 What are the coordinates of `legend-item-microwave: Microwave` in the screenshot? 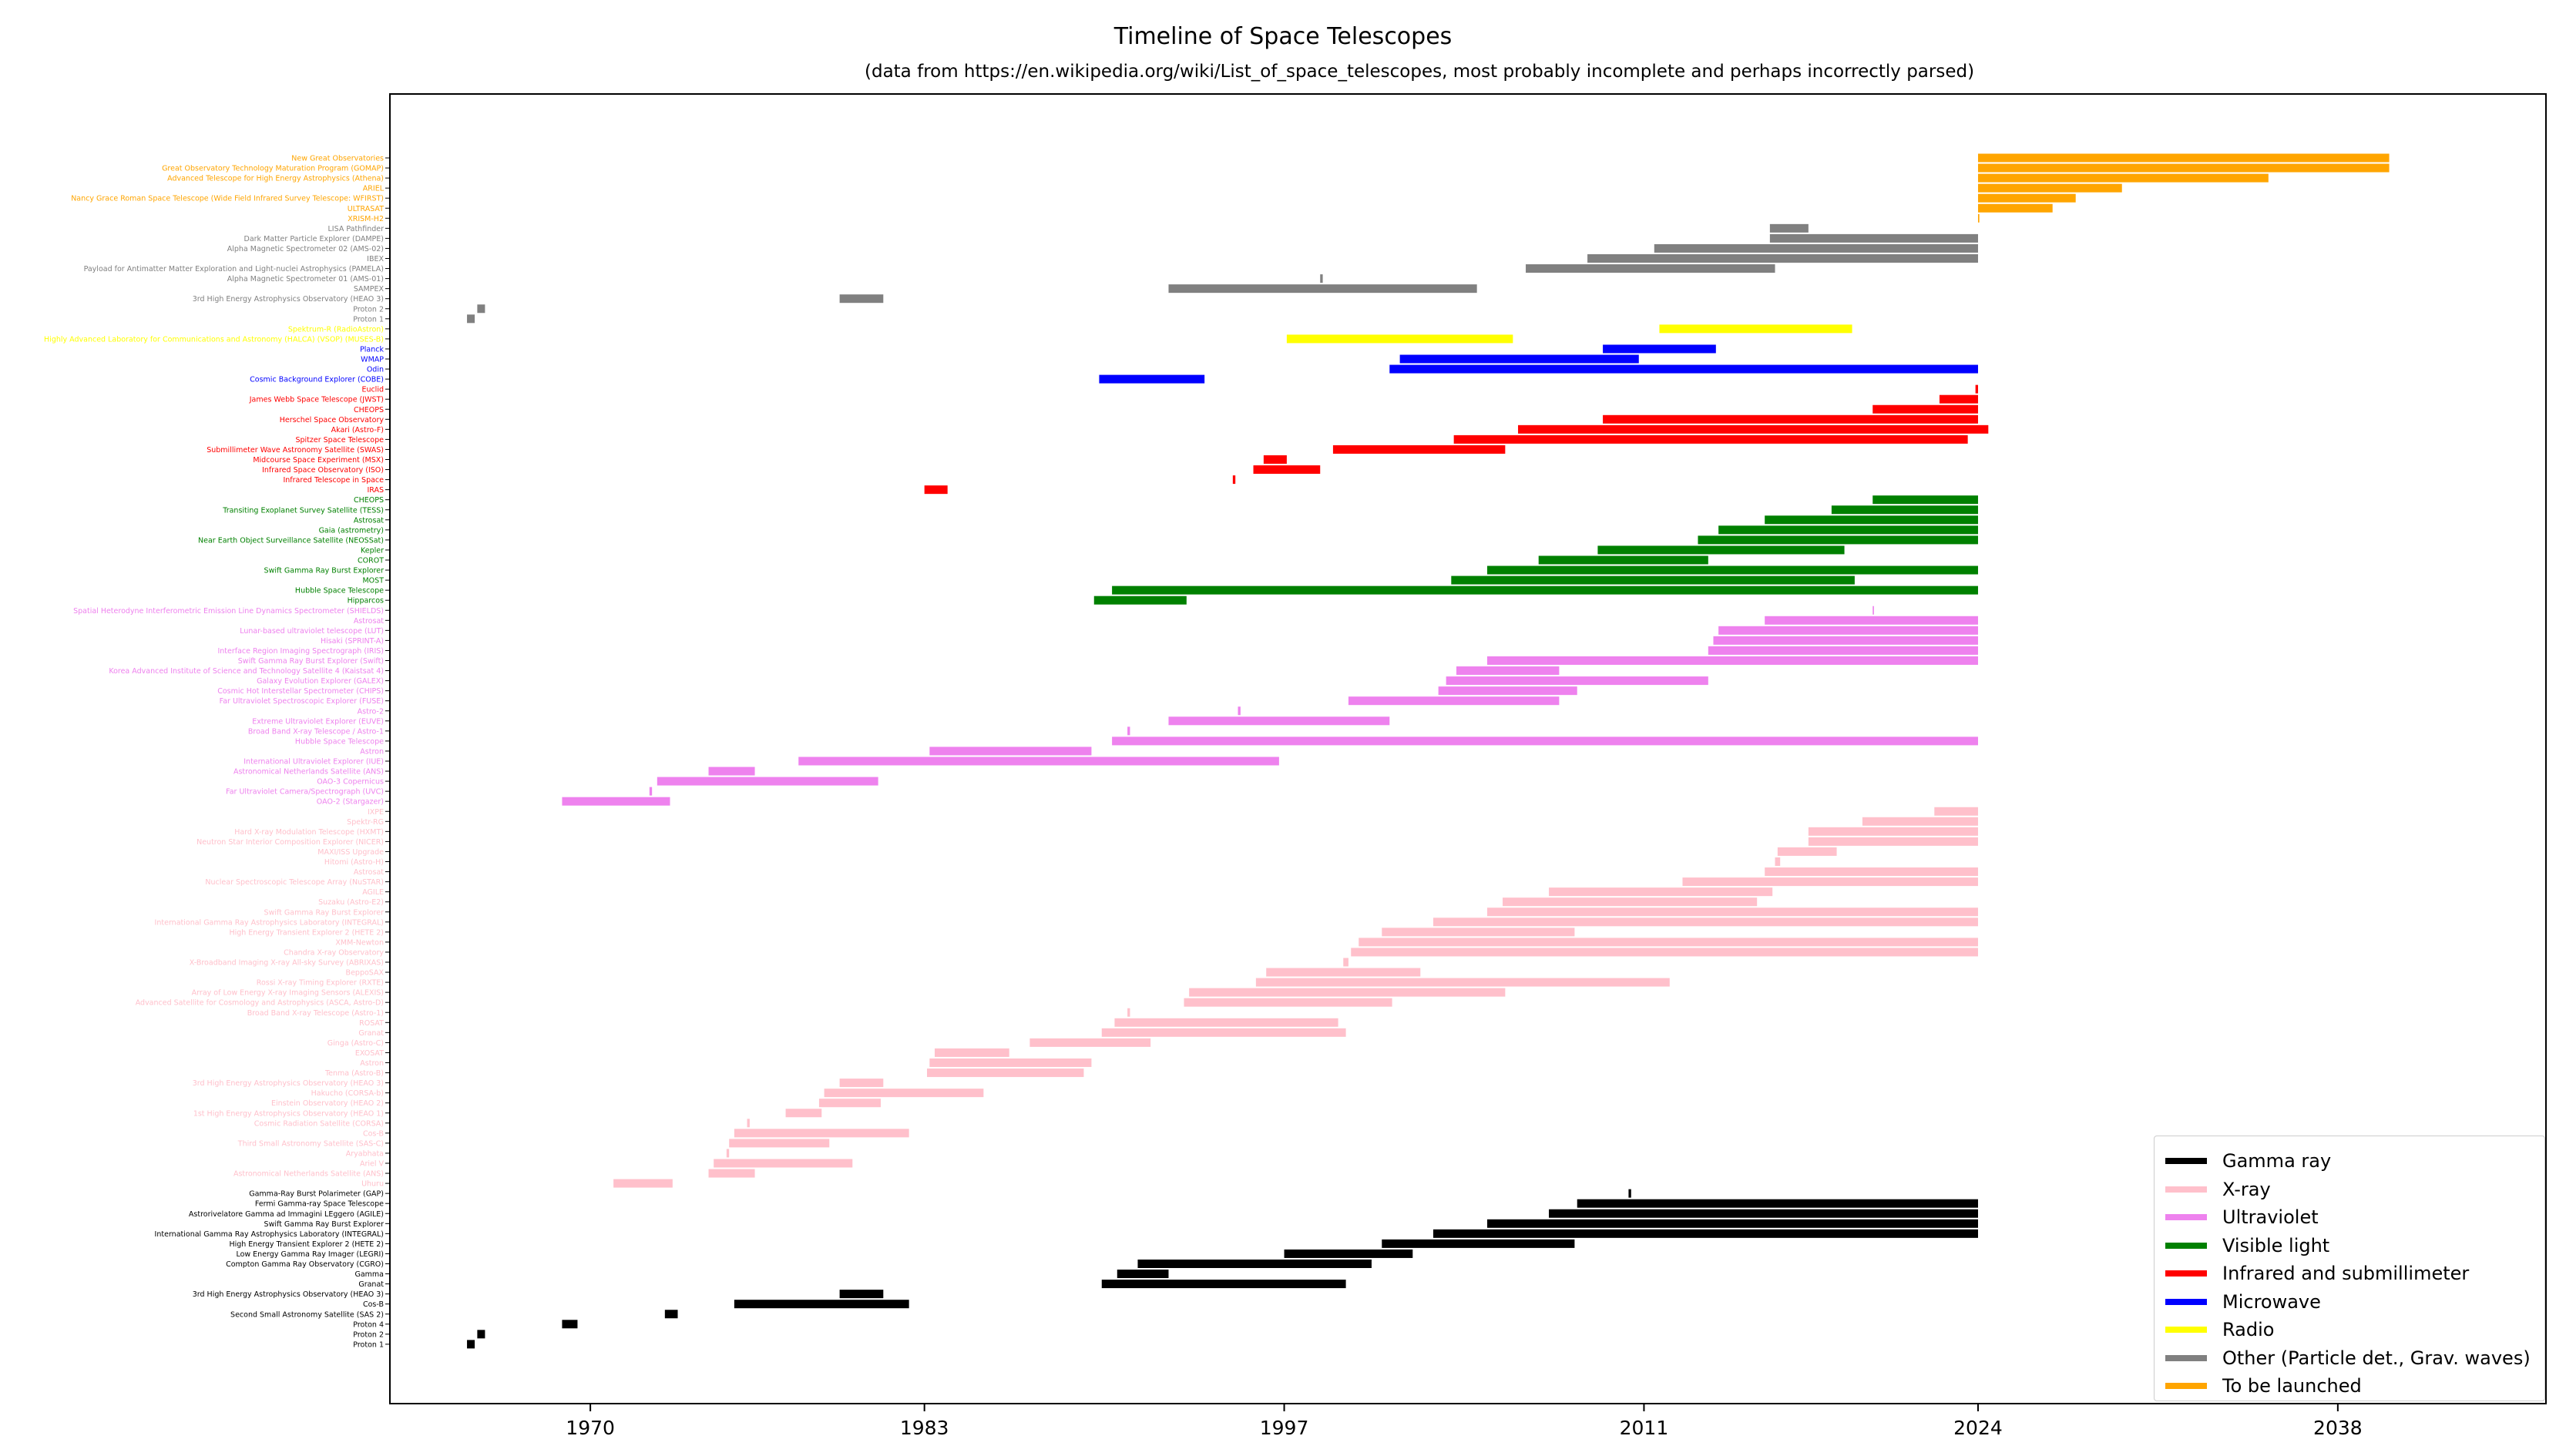 It's located at (2238, 1302).